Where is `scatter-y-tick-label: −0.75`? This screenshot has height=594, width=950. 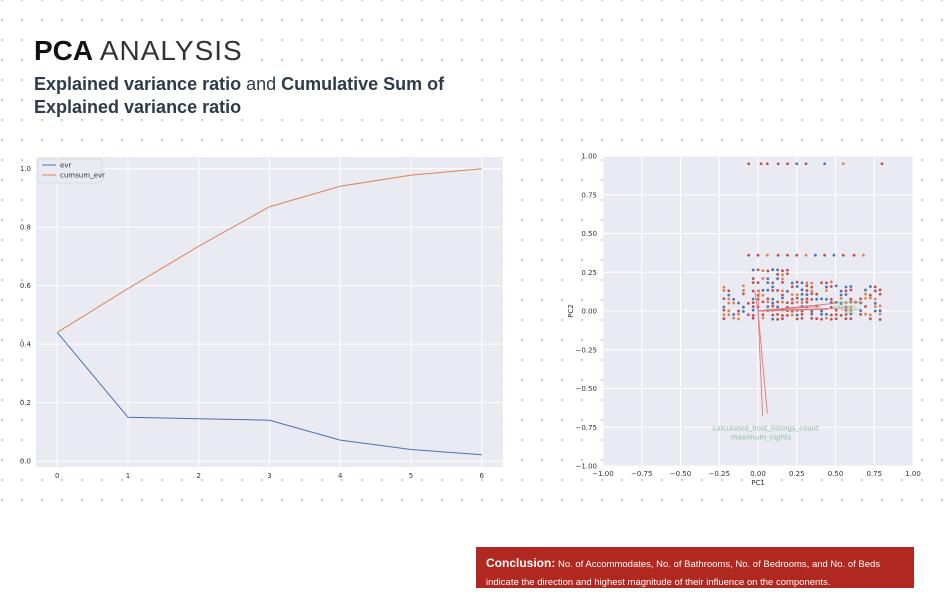
scatter-y-tick-label: −0.75 is located at coordinates (586, 428).